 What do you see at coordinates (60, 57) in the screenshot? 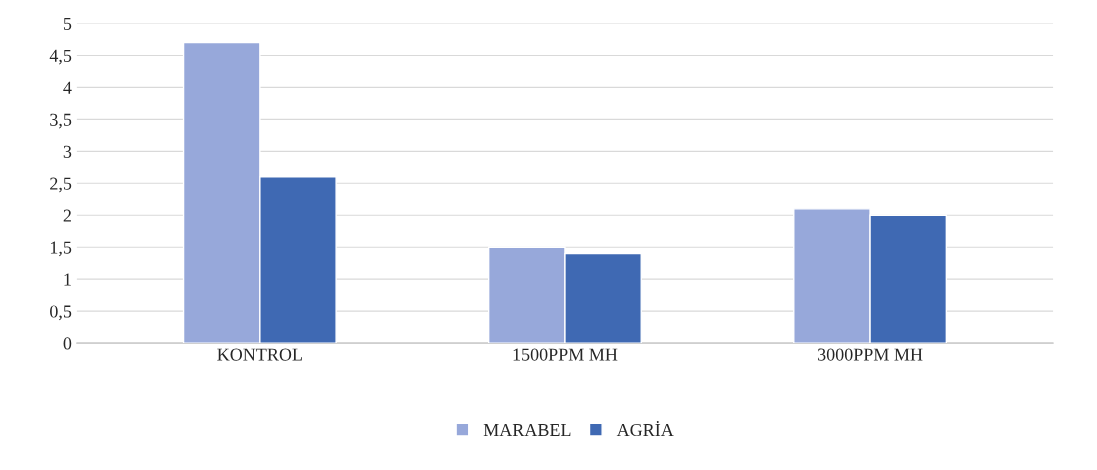
I see `y-tick-label: 4,5` at bounding box center [60, 57].